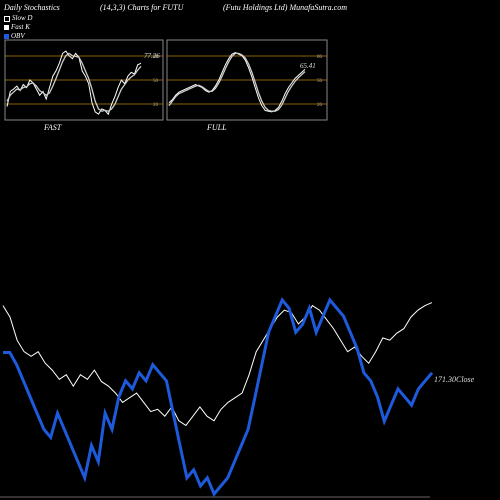 This screenshot has width=500, height=500. What do you see at coordinates (6, 27) in the screenshot?
I see `legend-swatch-fast-k` at bounding box center [6, 27].